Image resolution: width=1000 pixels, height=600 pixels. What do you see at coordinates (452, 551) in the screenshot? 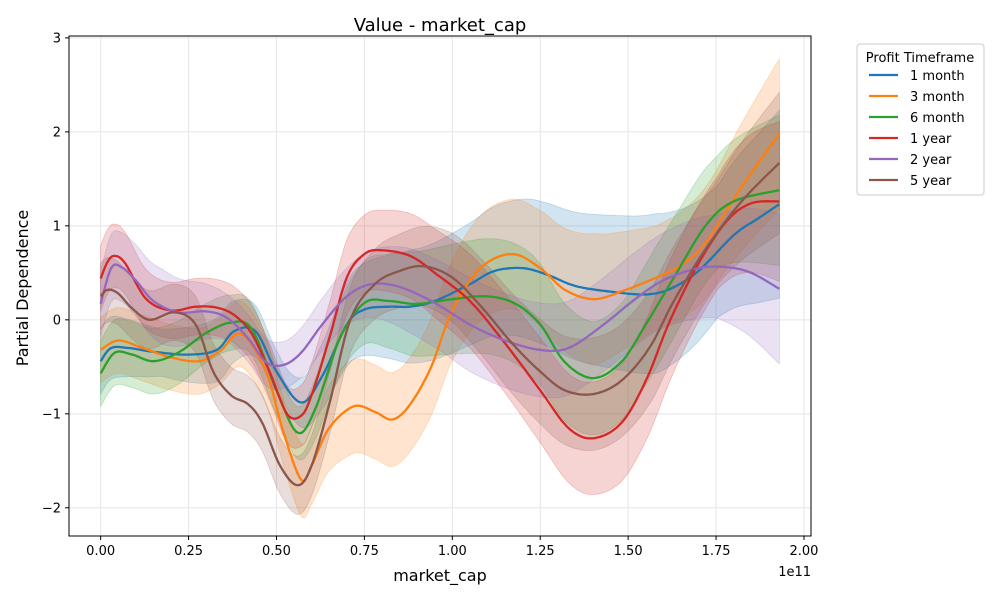
I see `x-tick-label: 1.00` at bounding box center [452, 551].